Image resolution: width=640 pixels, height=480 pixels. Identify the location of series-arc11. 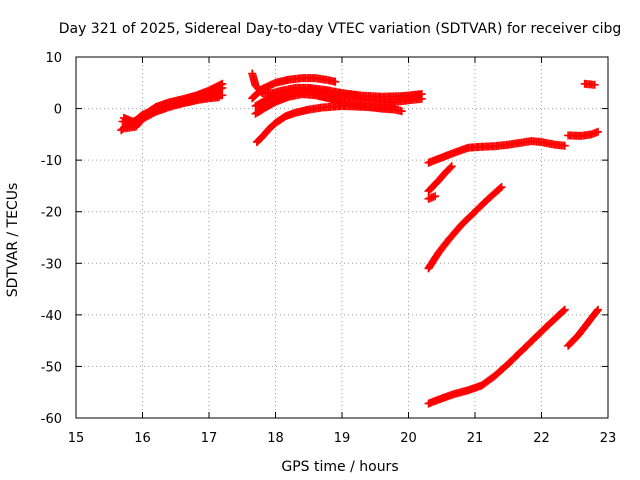
(440, 179).